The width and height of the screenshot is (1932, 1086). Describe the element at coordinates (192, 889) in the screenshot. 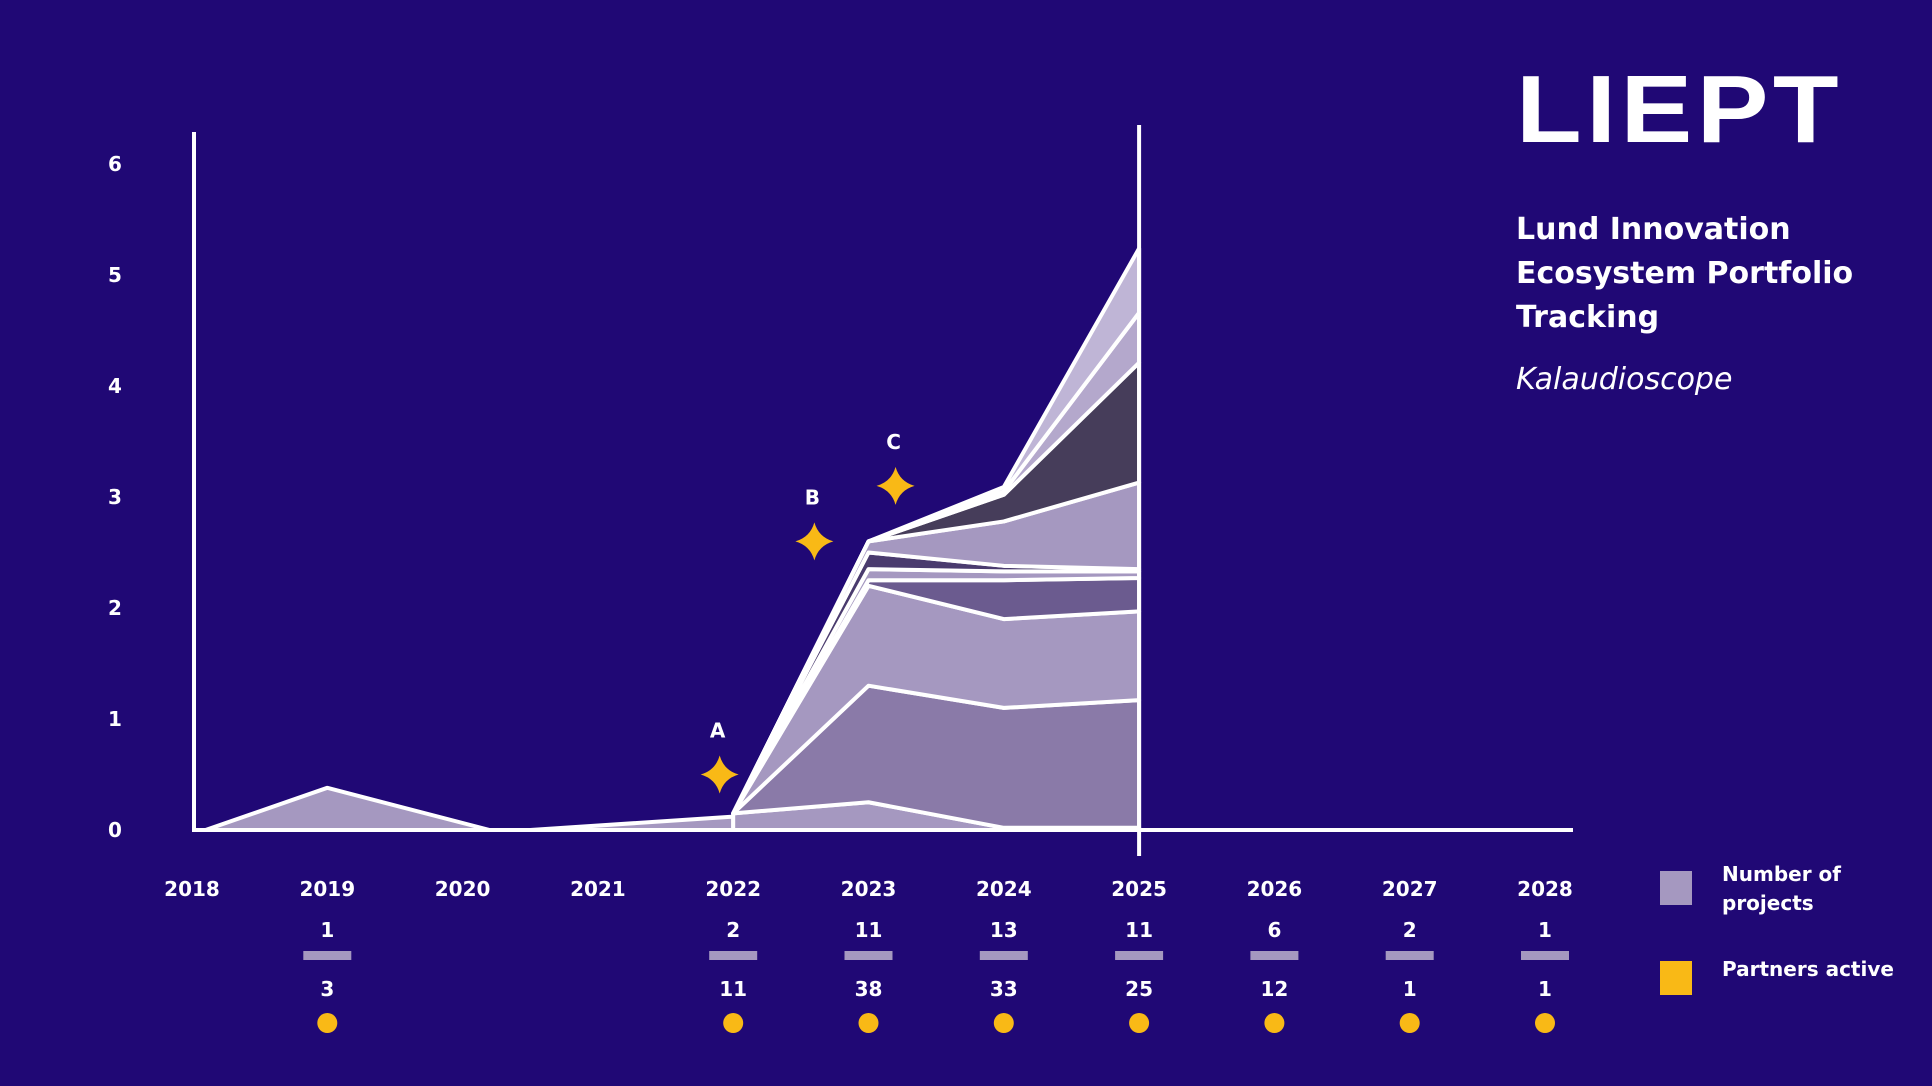

I see `x-tick-label: 2018` at that location.